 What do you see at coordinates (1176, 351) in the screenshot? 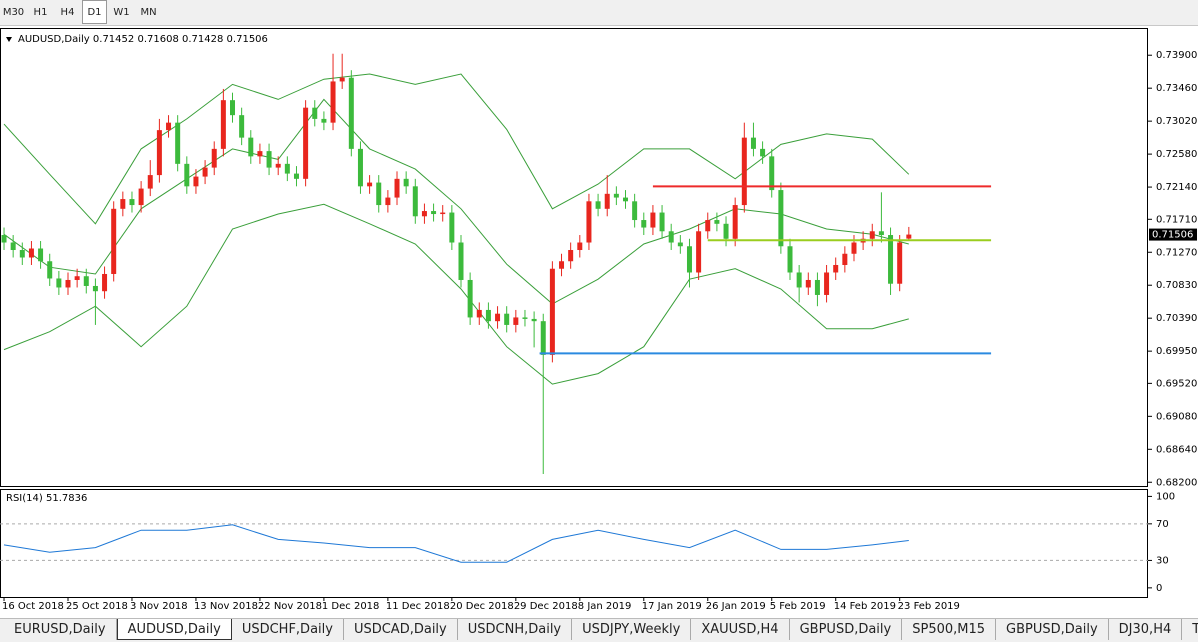
I see `y-tick-label: 0.69950` at bounding box center [1176, 351].